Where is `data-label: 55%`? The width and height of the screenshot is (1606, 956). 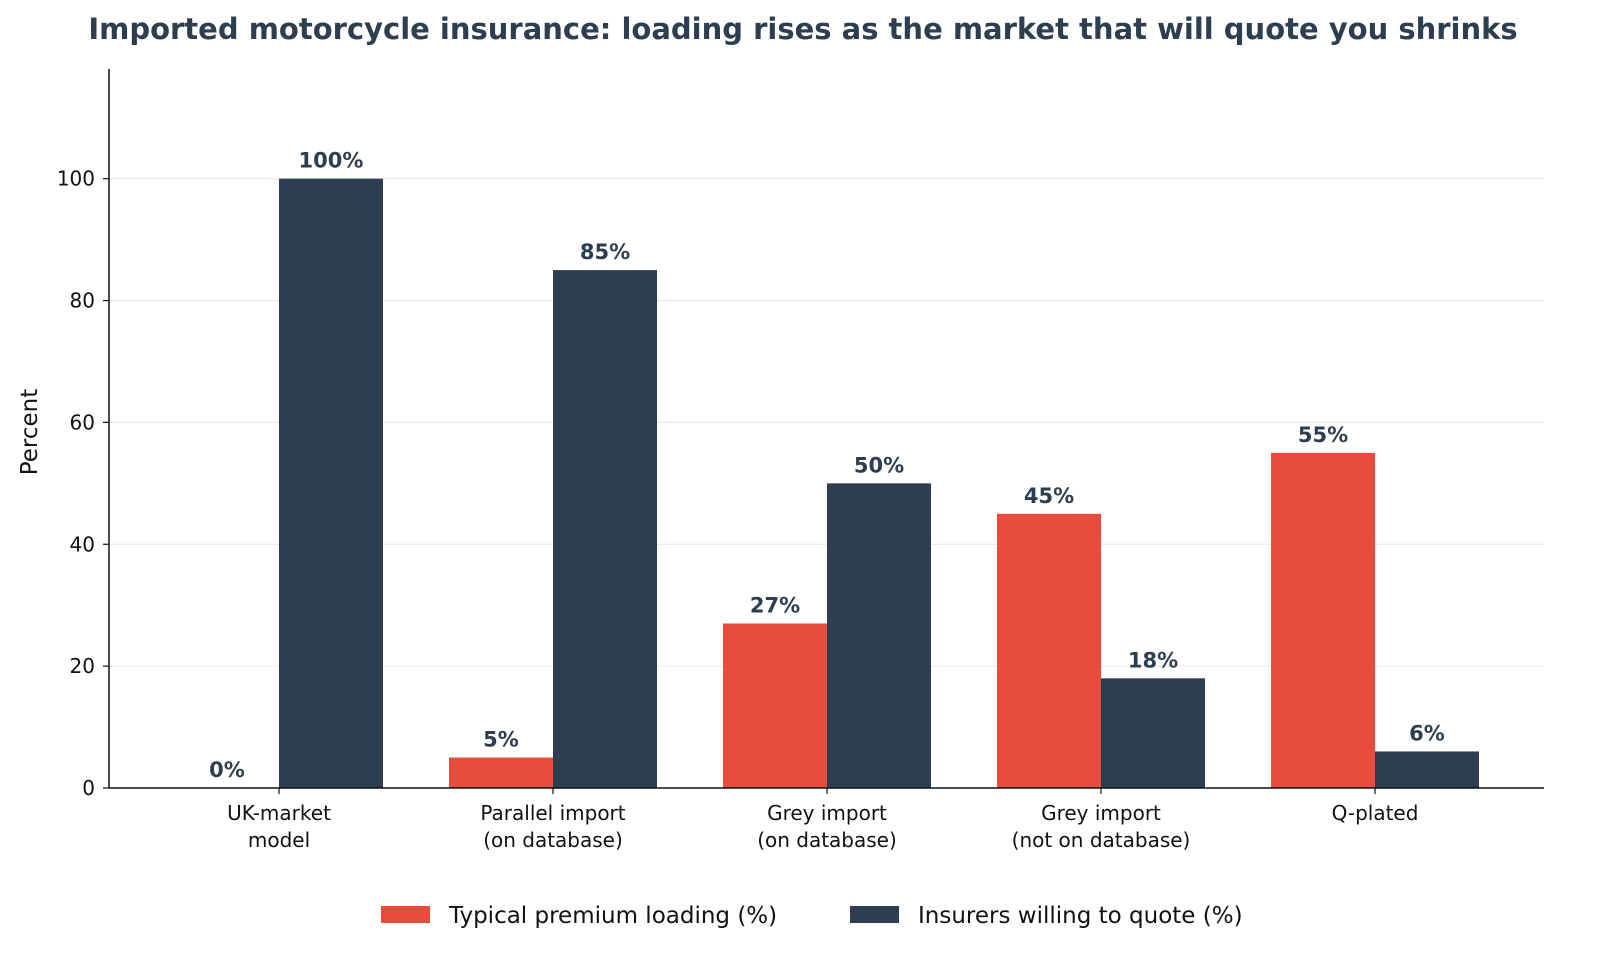 data-label: 55% is located at coordinates (1323, 435).